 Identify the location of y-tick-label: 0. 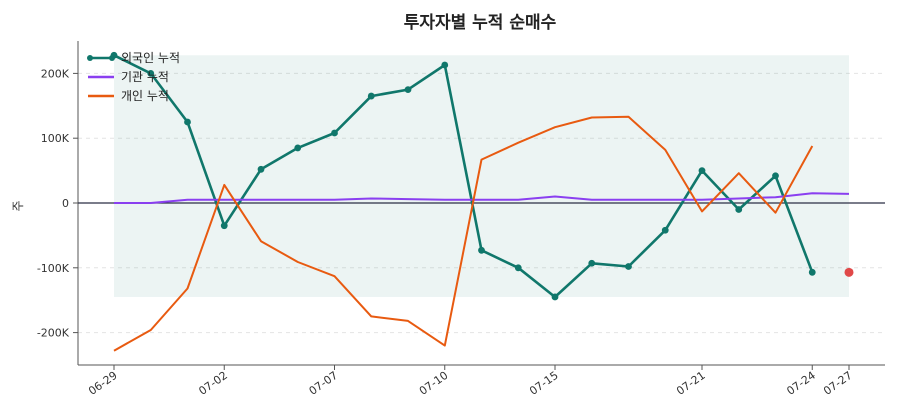
(65, 203).